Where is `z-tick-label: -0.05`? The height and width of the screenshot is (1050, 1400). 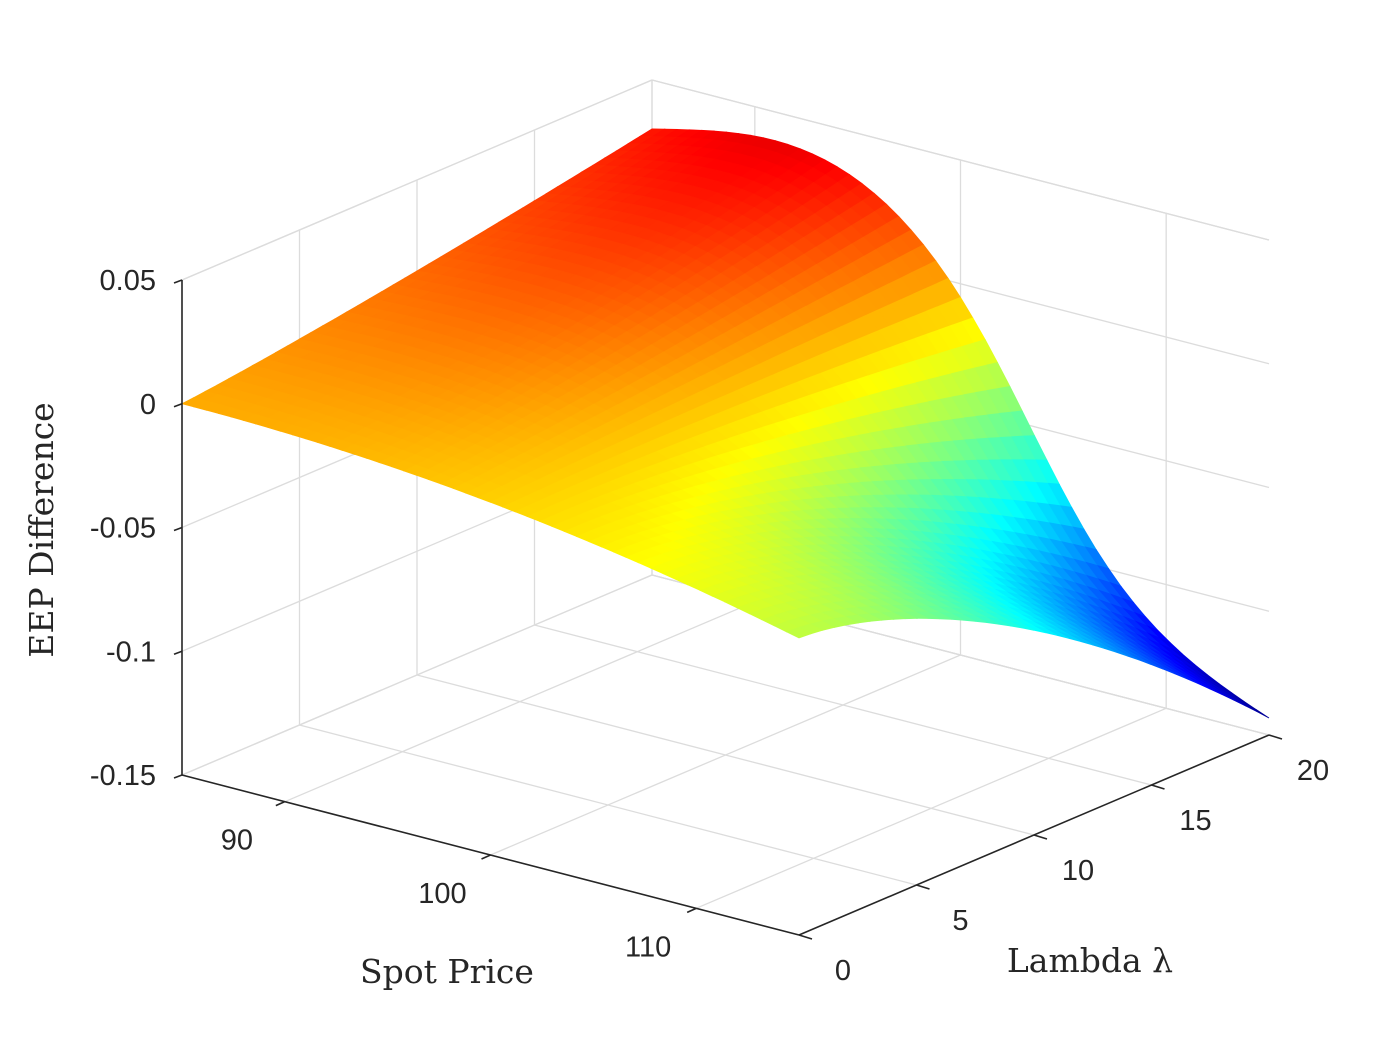
z-tick-label: -0.05 is located at coordinates (123, 529).